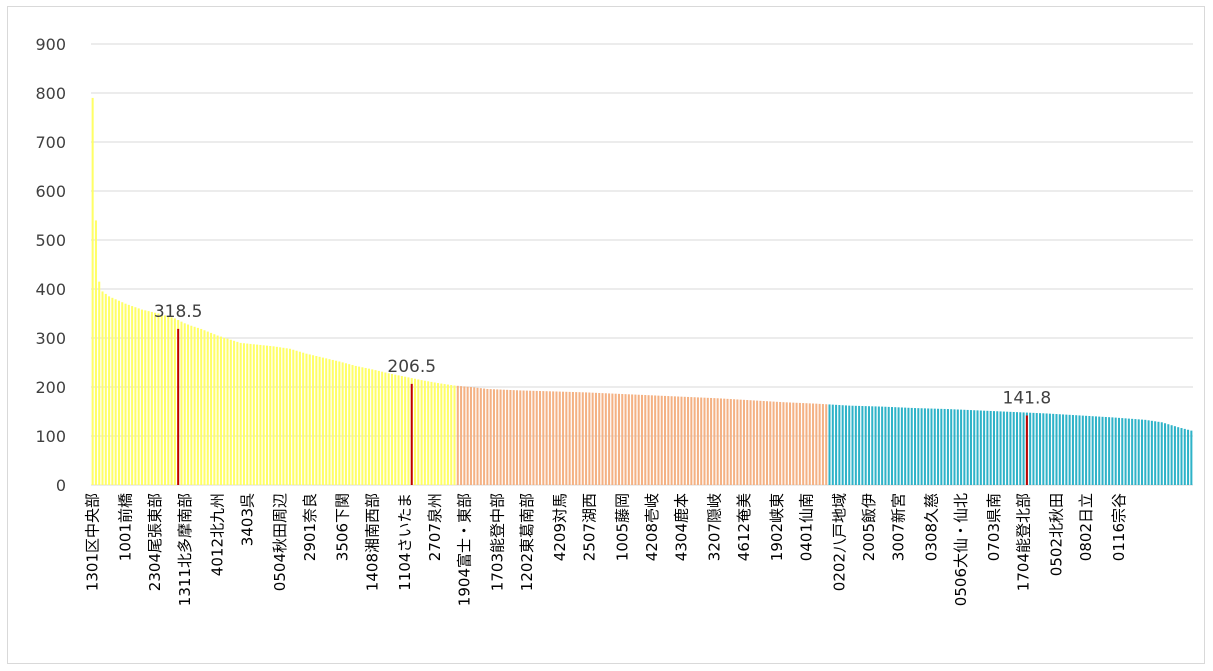 This screenshot has width=1213, height=671. Describe the element at coordinates (50, 240) in the screenshot. I see `y-tick-label: 500` at that location.